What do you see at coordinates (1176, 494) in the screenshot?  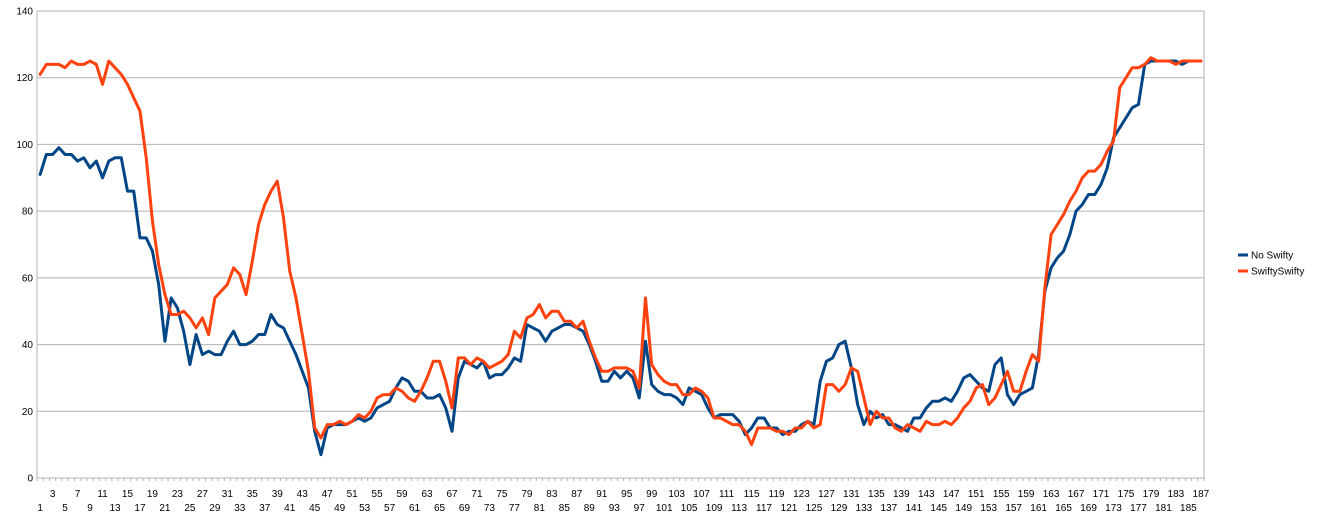 I see `x-tick-label: 183` at bounding box center [1176, 494].